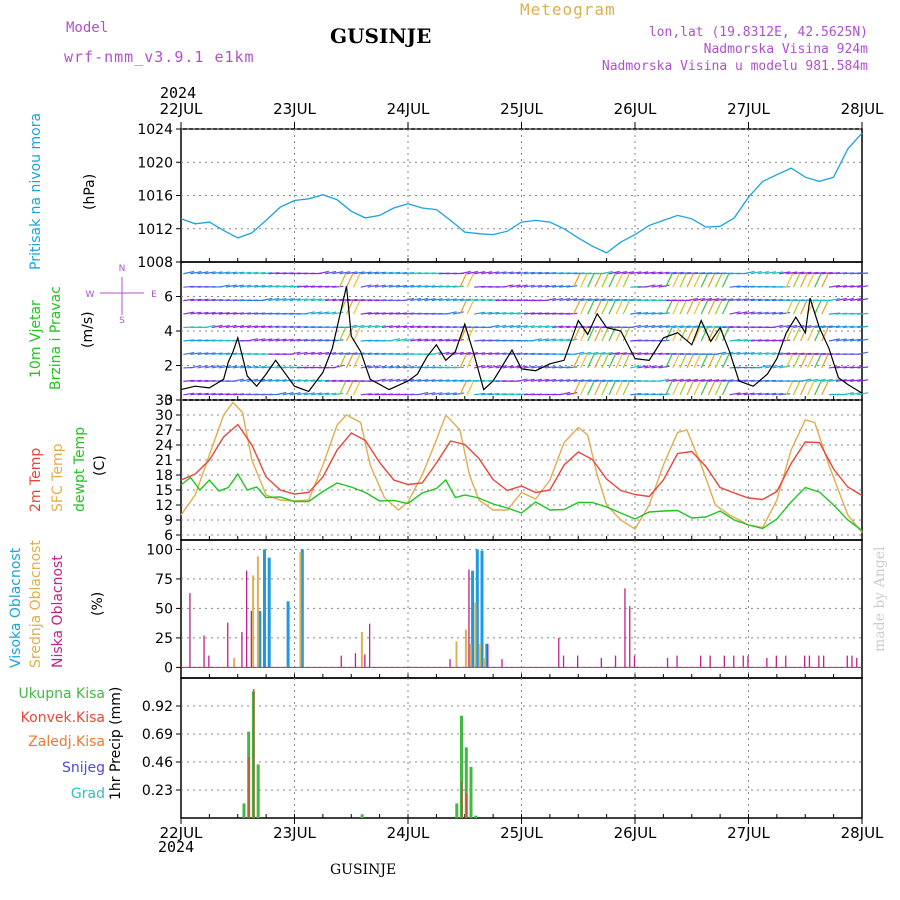 This screenshot has width=900, height=900. I want to click on x-date-label-top: 24JUL, so click(408, 109).